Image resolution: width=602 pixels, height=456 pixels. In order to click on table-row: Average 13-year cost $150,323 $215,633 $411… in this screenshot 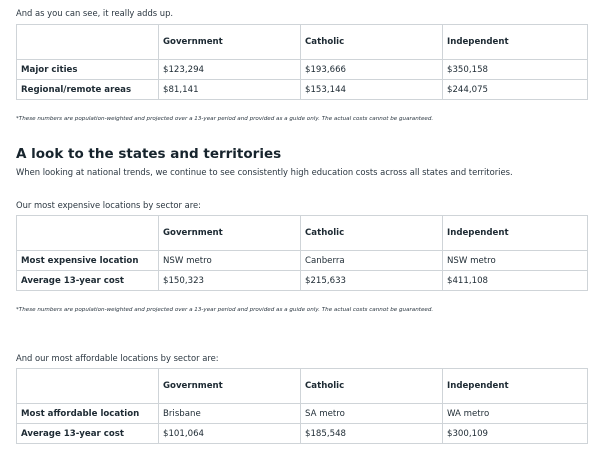, I will do `click(302, 280)`.